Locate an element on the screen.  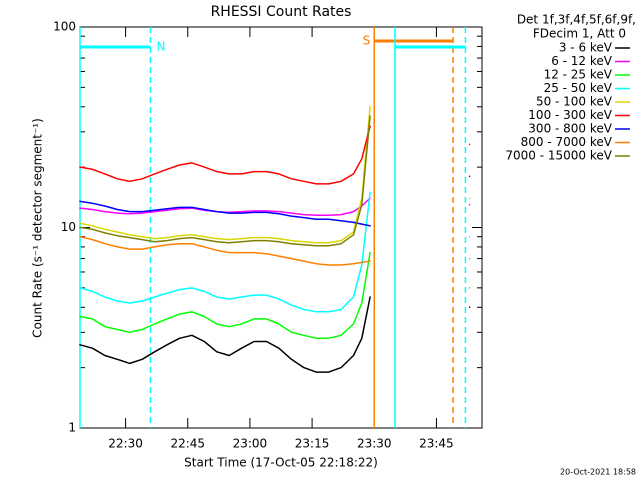
marker-label: N is located at coordinates (160, 47).